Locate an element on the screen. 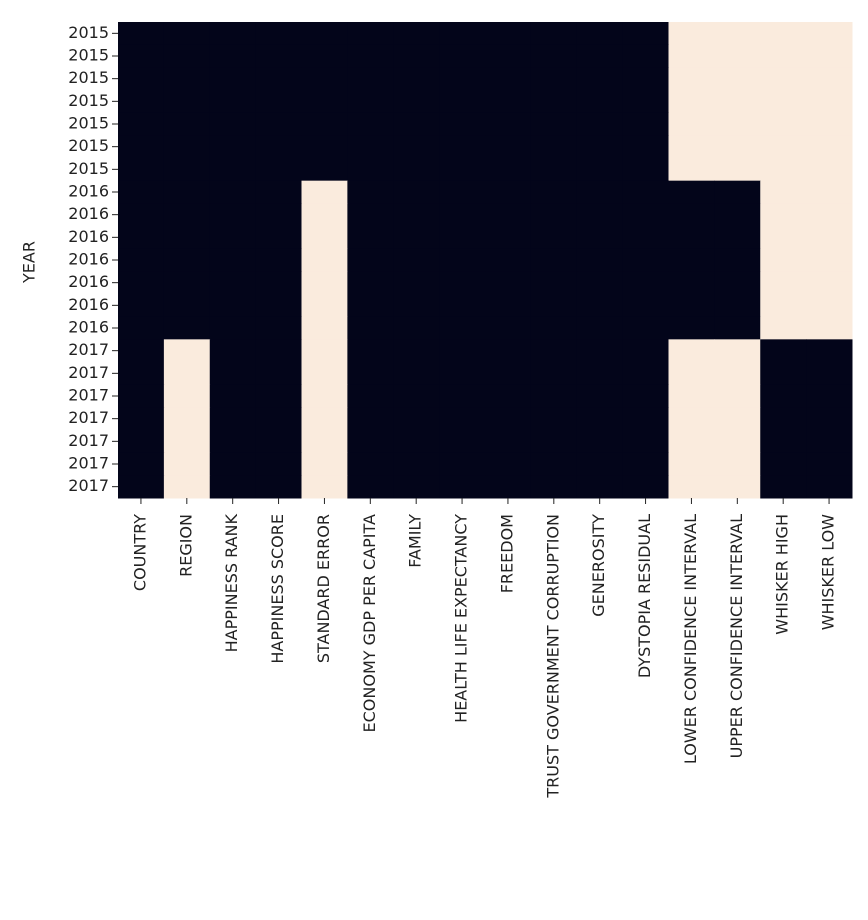 This screenshot has width=868, height=920. x-tick-label: ECONOMY GDP PER CAPITA is located at coordinates (369, 623).